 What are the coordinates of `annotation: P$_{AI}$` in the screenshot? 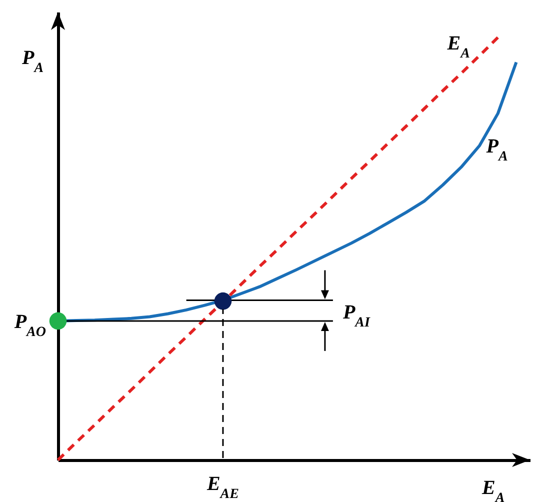 It's located at (356, 316).